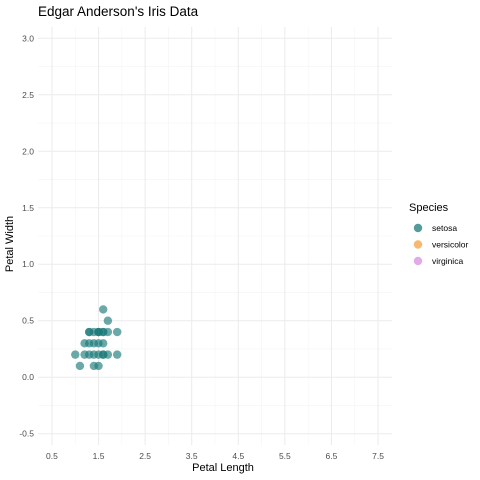 Image resolution: width=480 pixels, height=480 pixels. What do you see at coordinates (223, 468) in the screenshot?
I see `x-axis-title: Petal Length` at bounding box center [223, 468].